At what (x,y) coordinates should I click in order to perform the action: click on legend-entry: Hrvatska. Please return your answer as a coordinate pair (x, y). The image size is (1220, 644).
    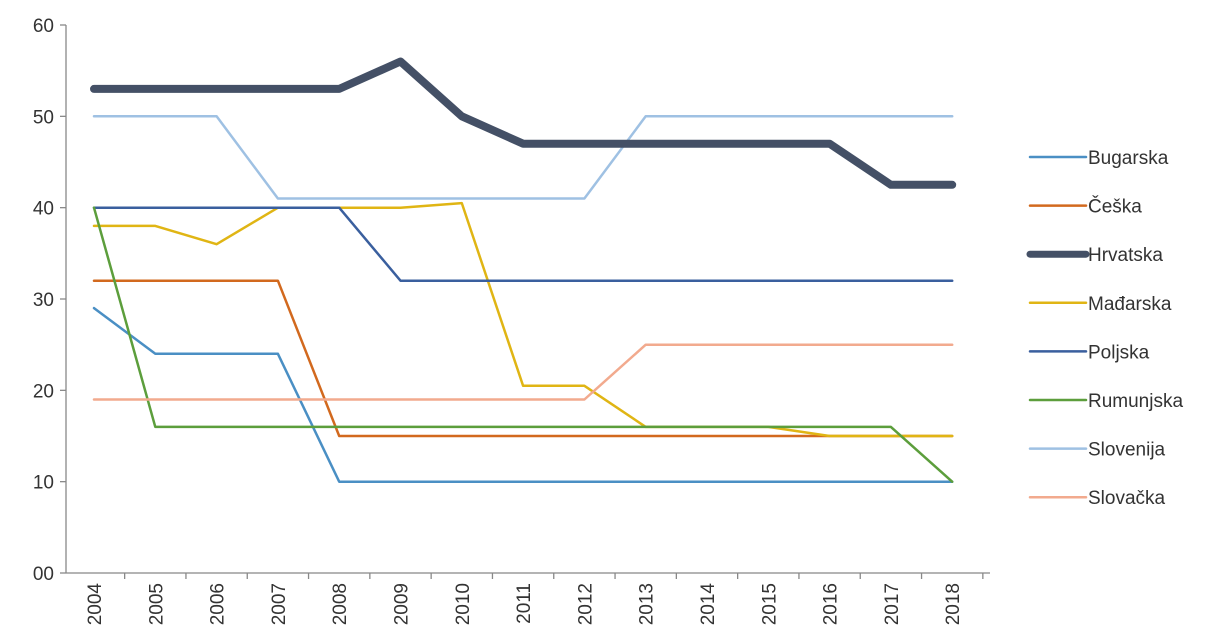
    Looking at the image, I should click on (1094, 255).